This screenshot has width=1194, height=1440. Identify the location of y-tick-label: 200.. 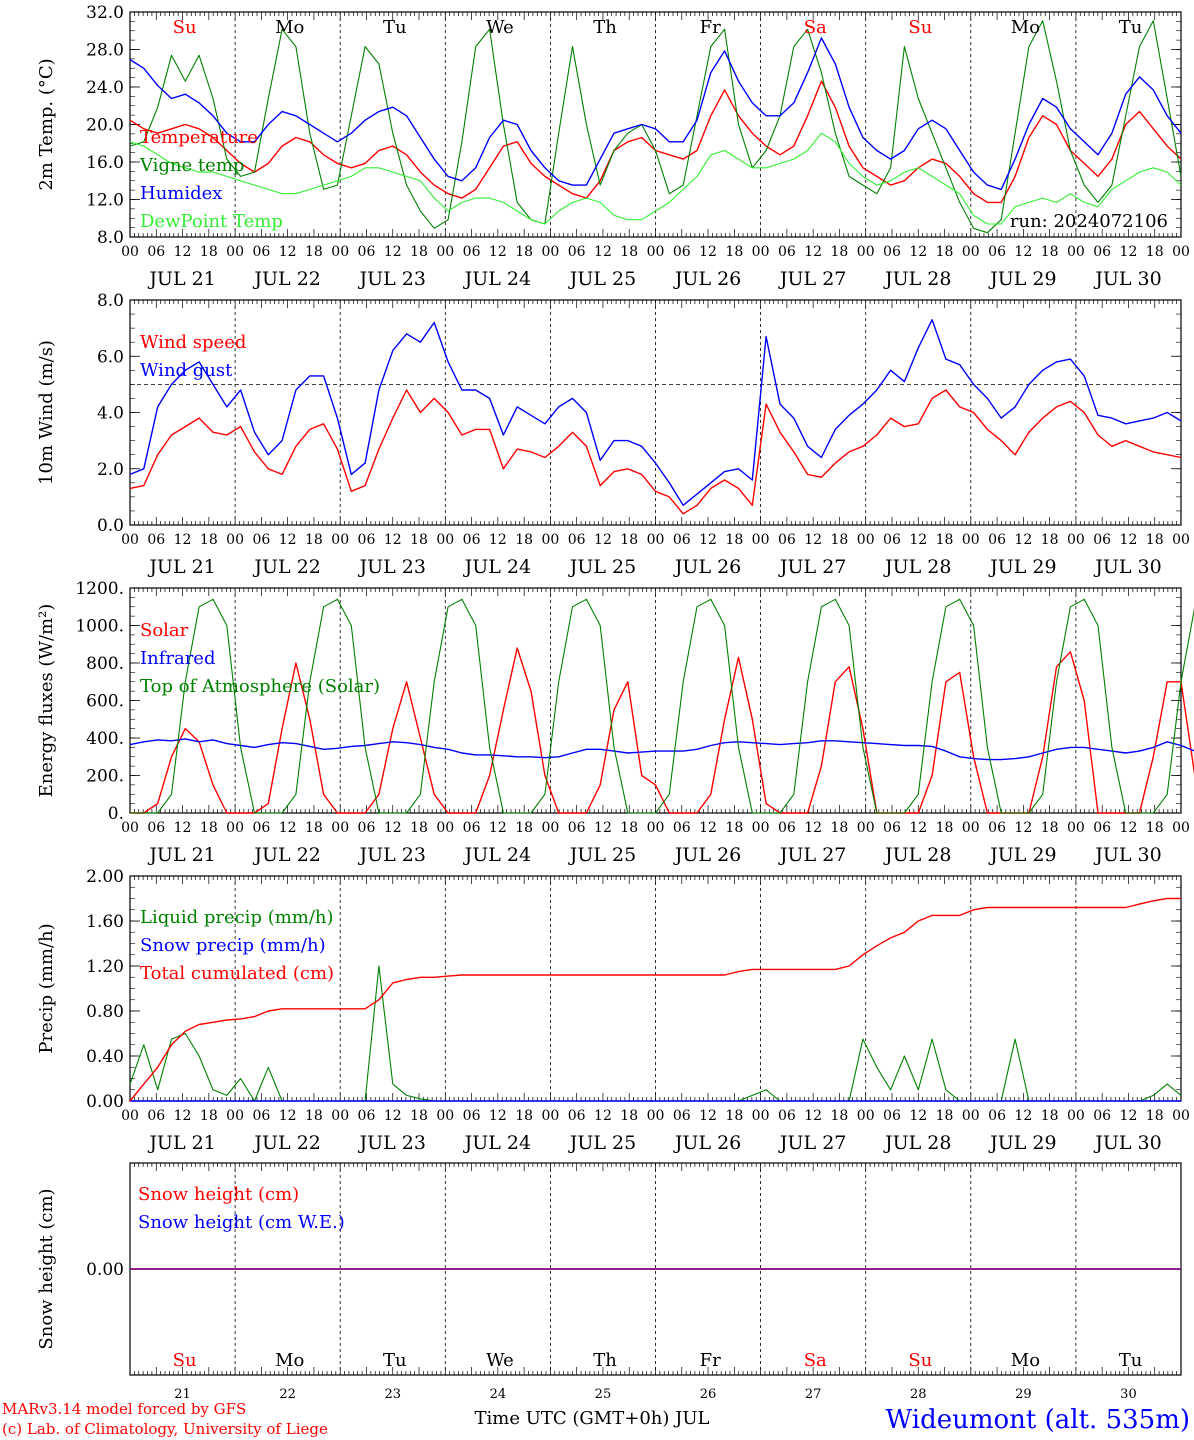
(105, 777).